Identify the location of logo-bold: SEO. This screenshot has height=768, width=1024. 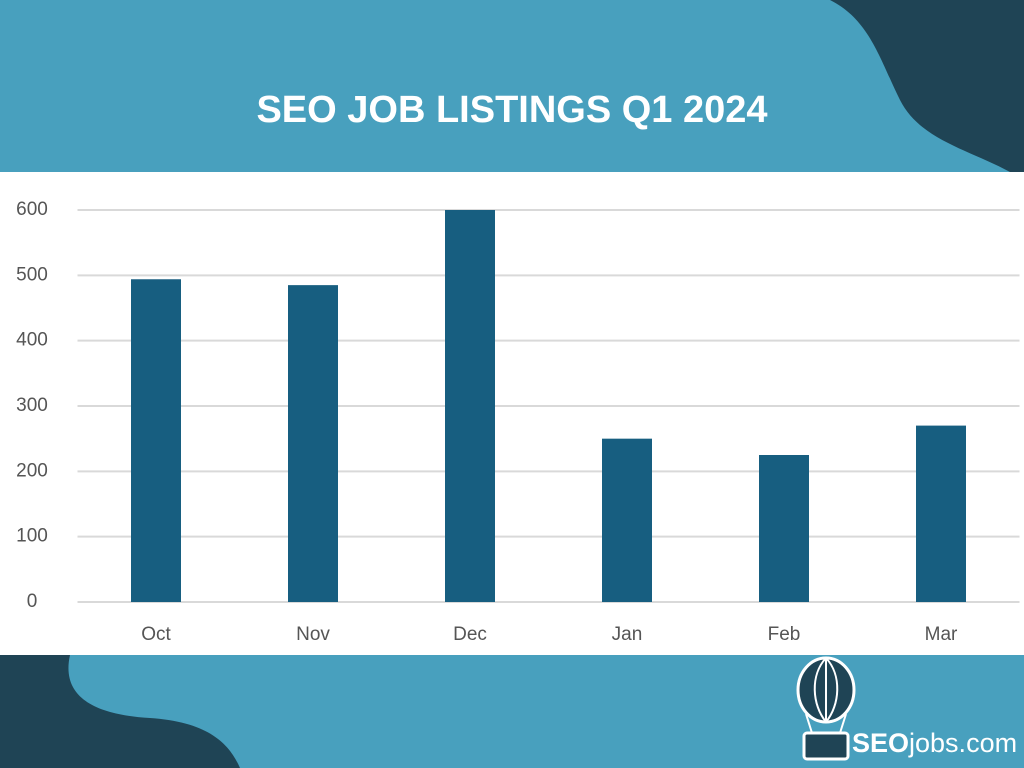
(880, 743).